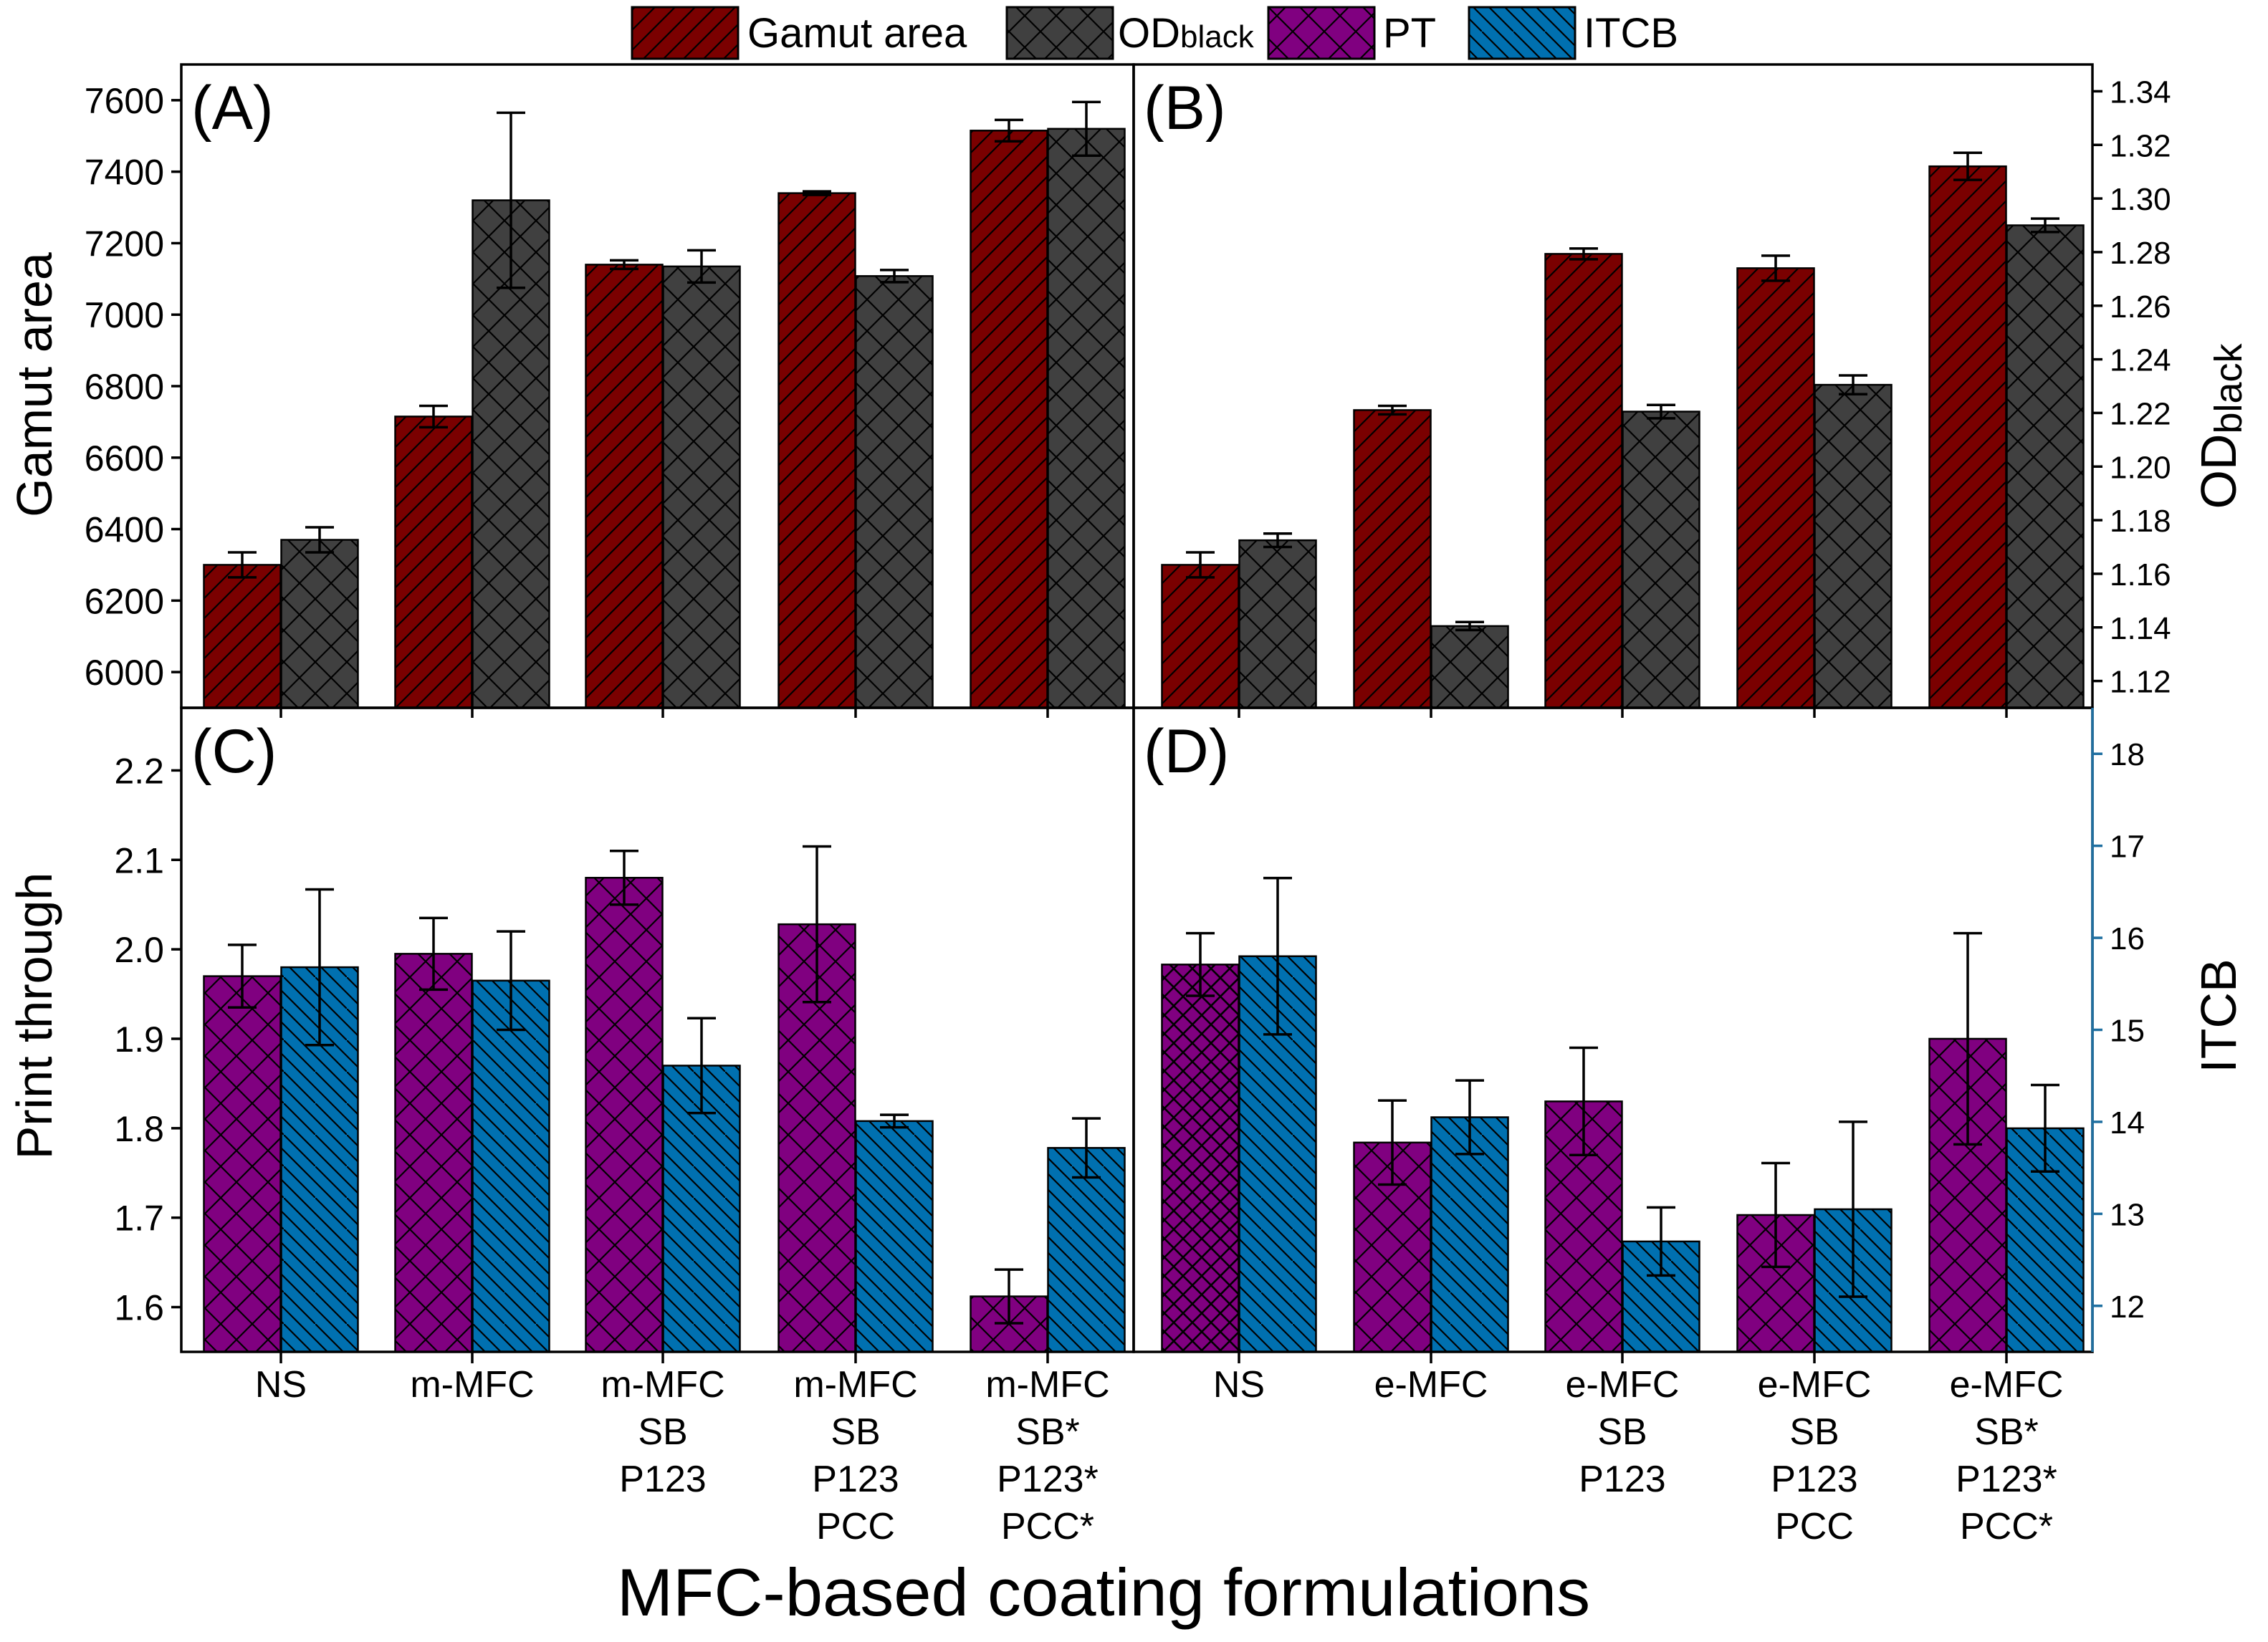 The width and height of the screenshot is (2268, 1642). I want to click on category-label-d-3: e-MFC SB P123, so click(1623, 1432).